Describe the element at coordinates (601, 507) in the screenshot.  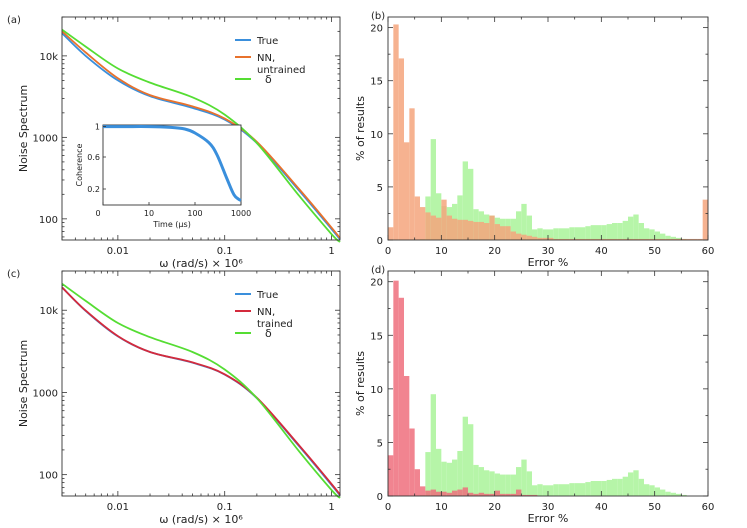
I see `x-tick-label: 40` at that location.